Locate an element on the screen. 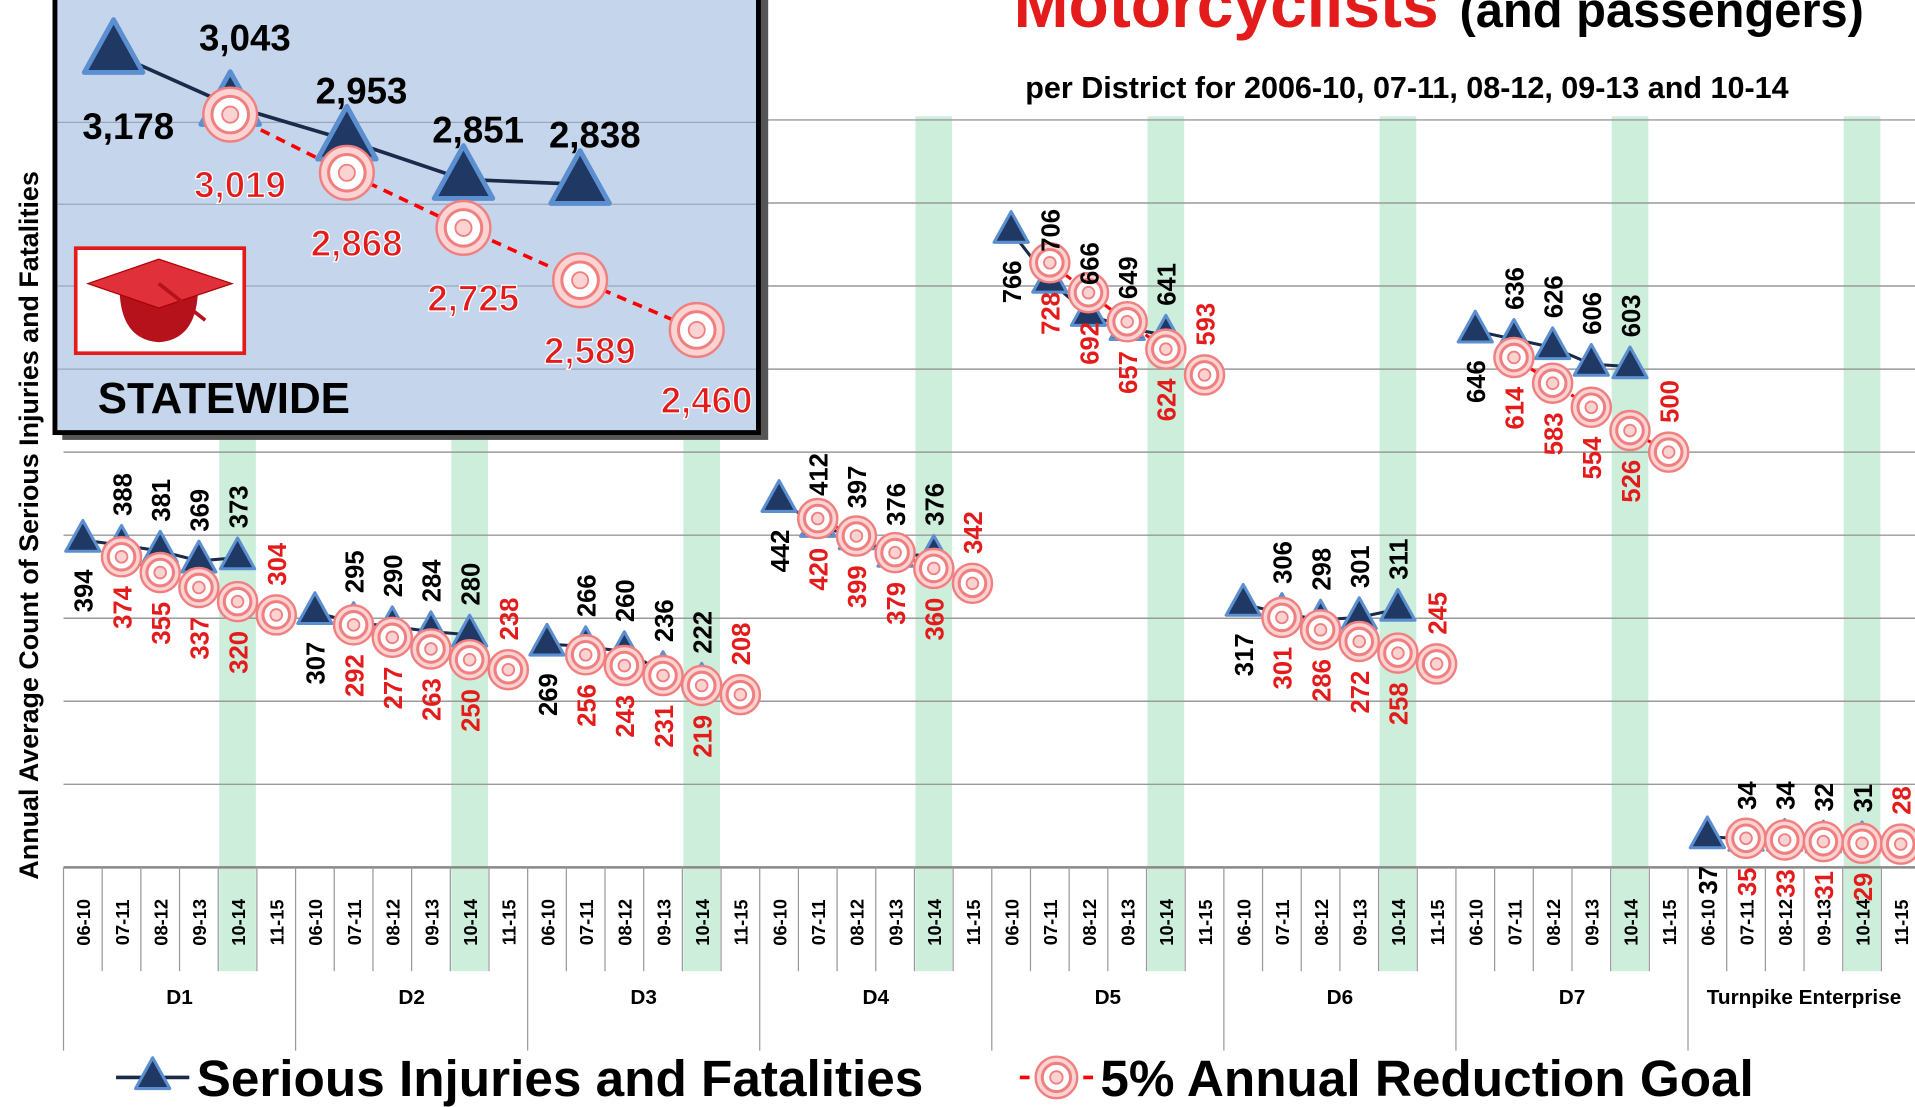 Image resolution: width=1915 pixels, height=1107 pixels. data-label: 369 is located at coordinates (201, 510).